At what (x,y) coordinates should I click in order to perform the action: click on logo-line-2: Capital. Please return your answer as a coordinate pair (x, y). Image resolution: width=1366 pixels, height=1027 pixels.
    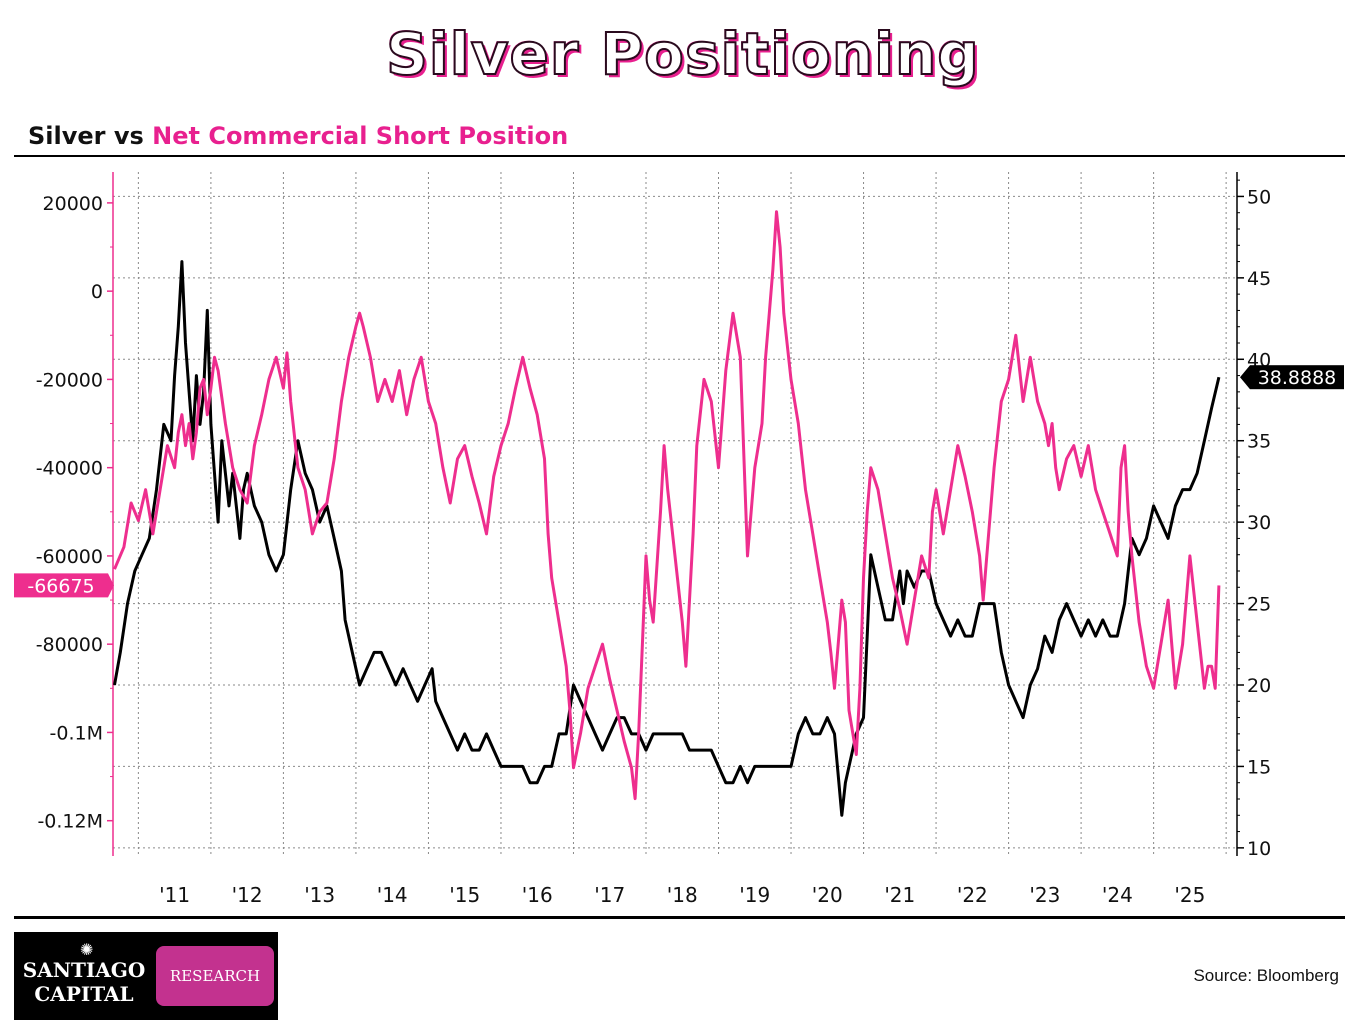
    Looking at the image, I should click on (84, 994).